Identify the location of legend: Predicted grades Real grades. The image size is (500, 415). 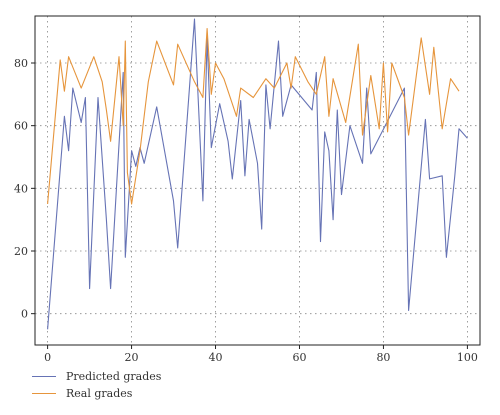
(96, 385).